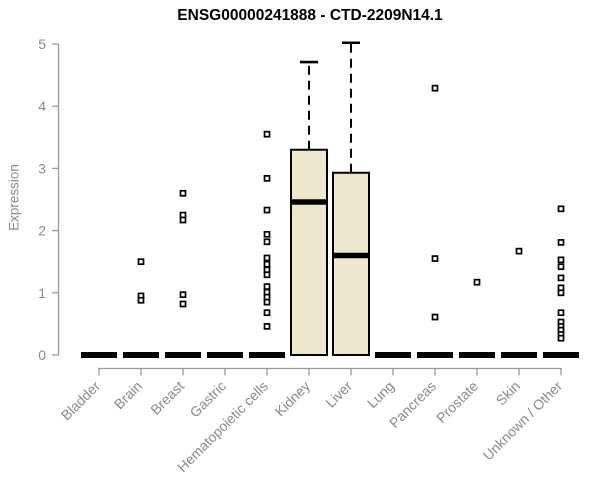 The height and width of the screenshot is (500, 600). I want to click on y-tick-label: 3, so click(42, 168).